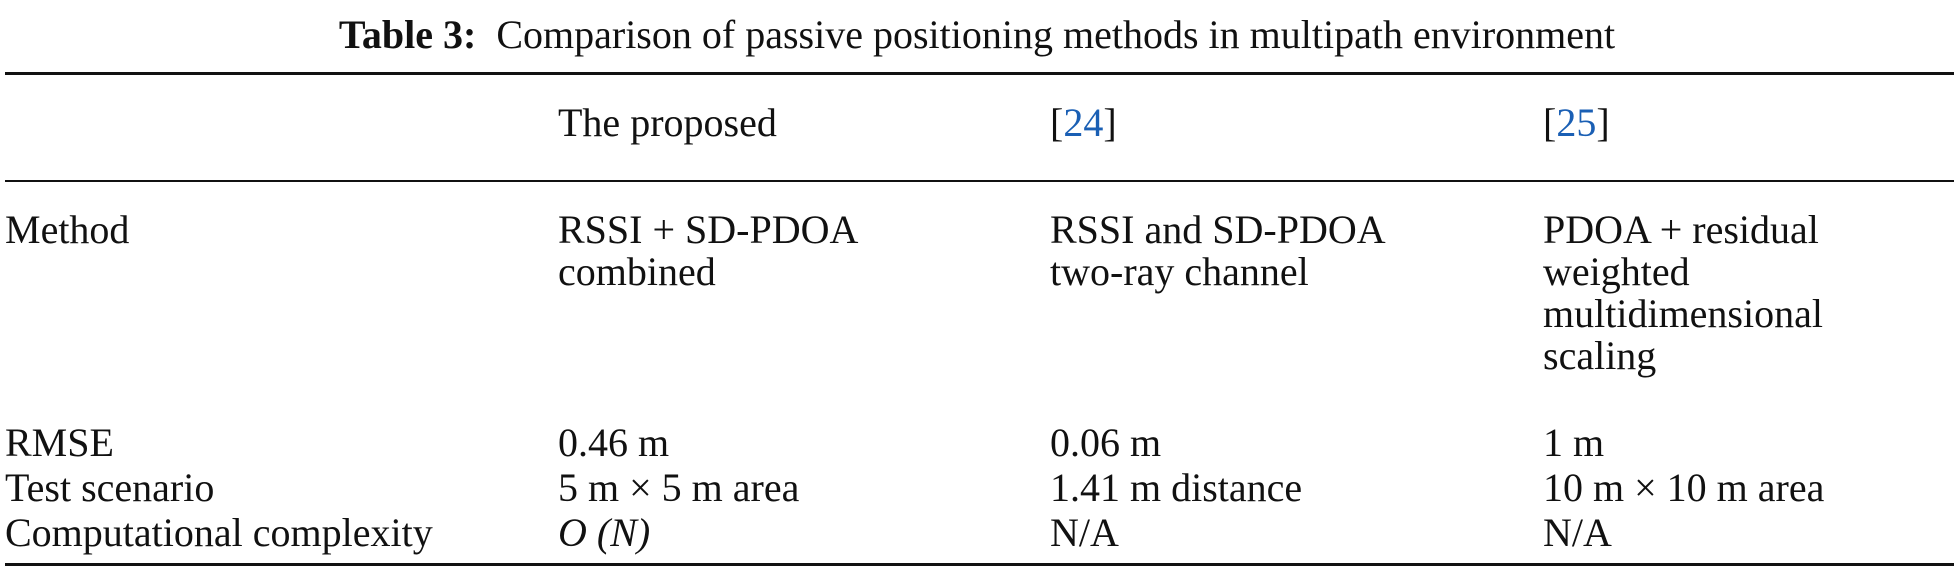 This screenshot has height=575, width=1954. I want to click on reference-link-24: 24, so click(1083, 122).